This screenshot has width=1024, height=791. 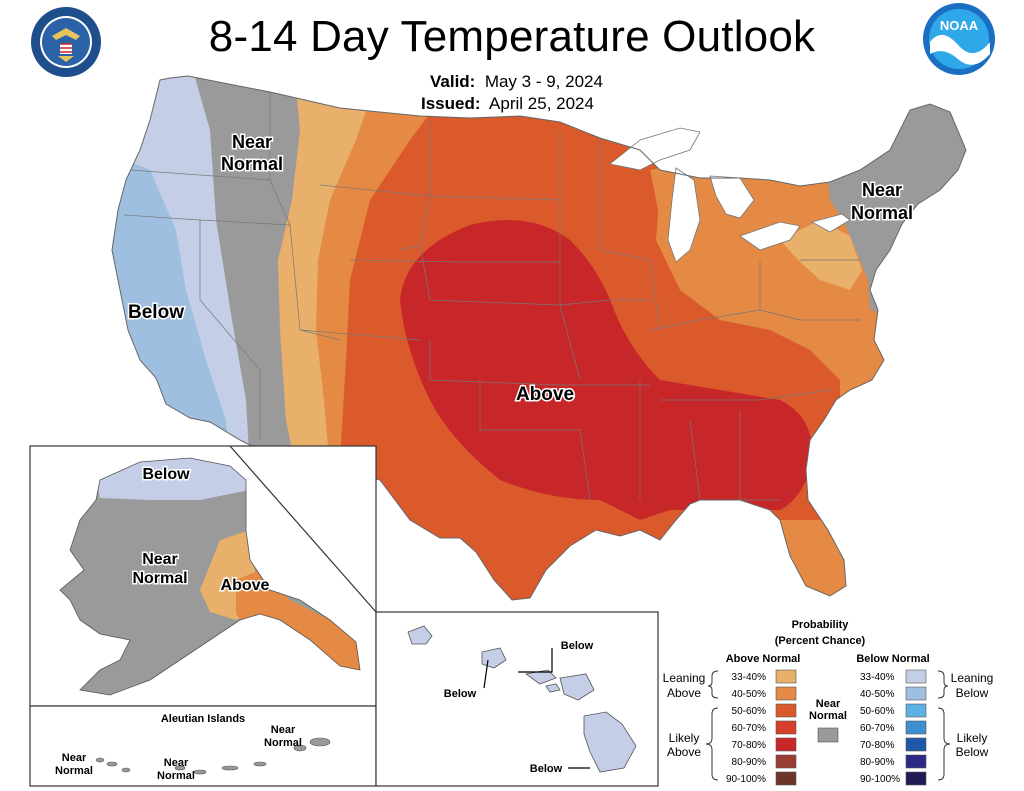 What do you see at coordinates (882, 213) in the screenshot?
I see `label-ne-normal: Normal` at bounding box center [882, 213].